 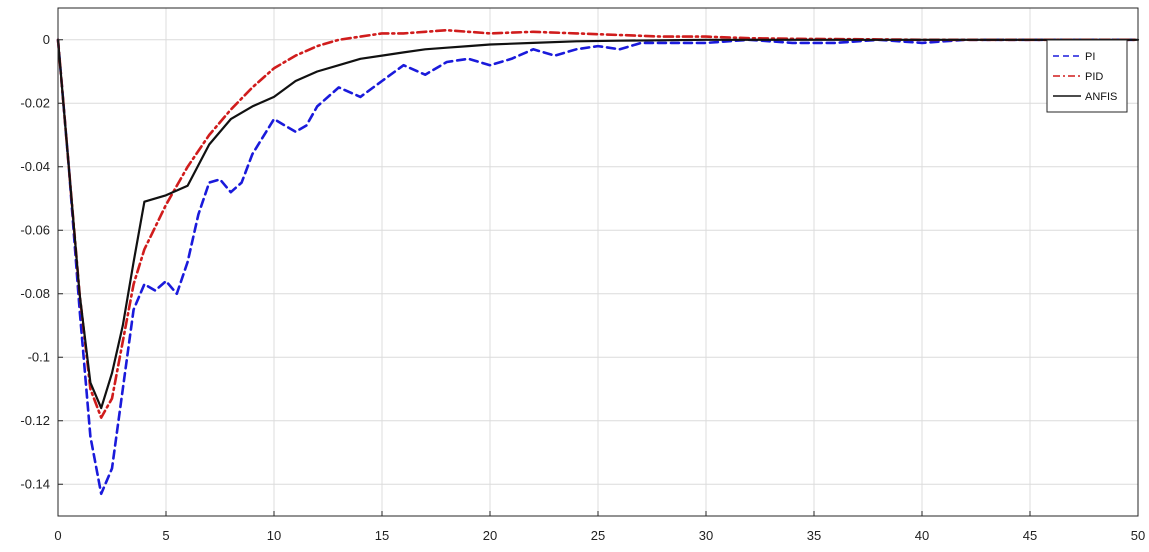 I want to click on x-tick-label: 0, so click(x=57, y=535).